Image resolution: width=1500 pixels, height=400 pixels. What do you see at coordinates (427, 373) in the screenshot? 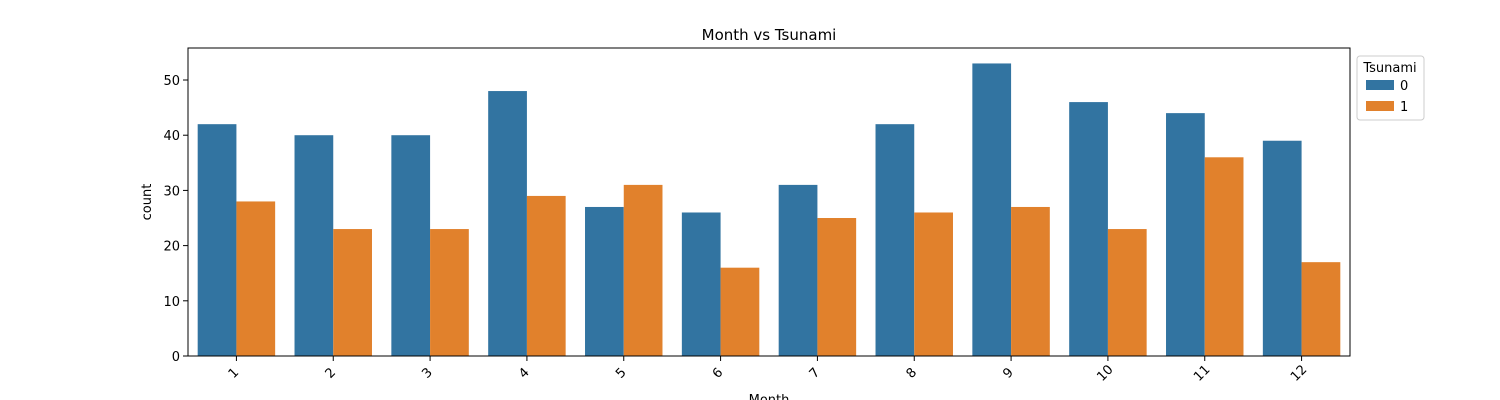
I see `x-tick-label: 3` at bounding box center [427, 373].